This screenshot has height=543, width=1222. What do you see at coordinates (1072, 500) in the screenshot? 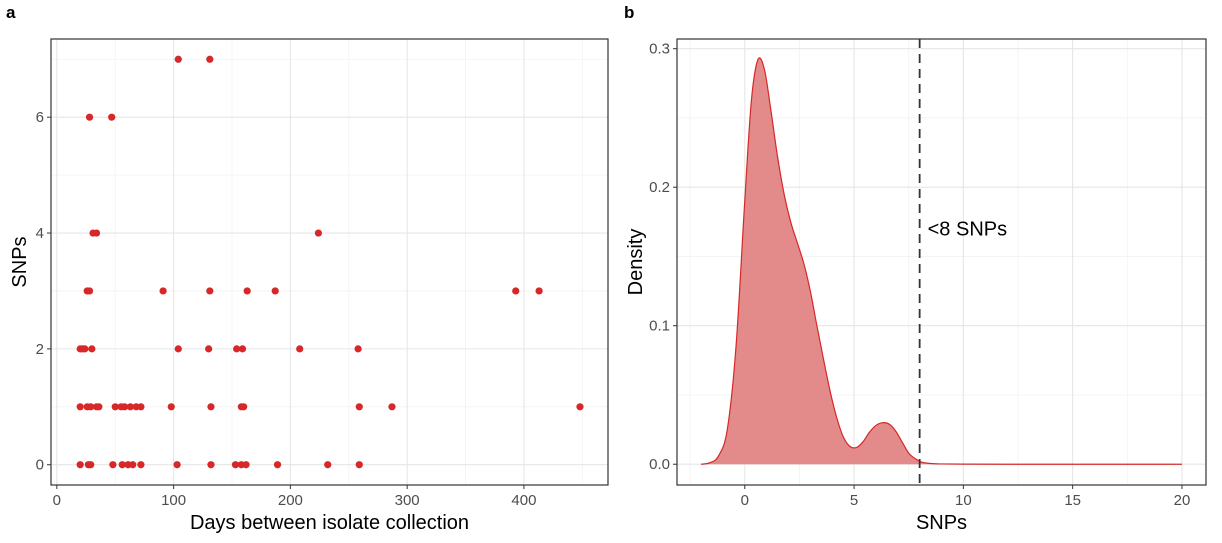
I see `x-tick-label-b: 15` at bounding box center [1072, 500].